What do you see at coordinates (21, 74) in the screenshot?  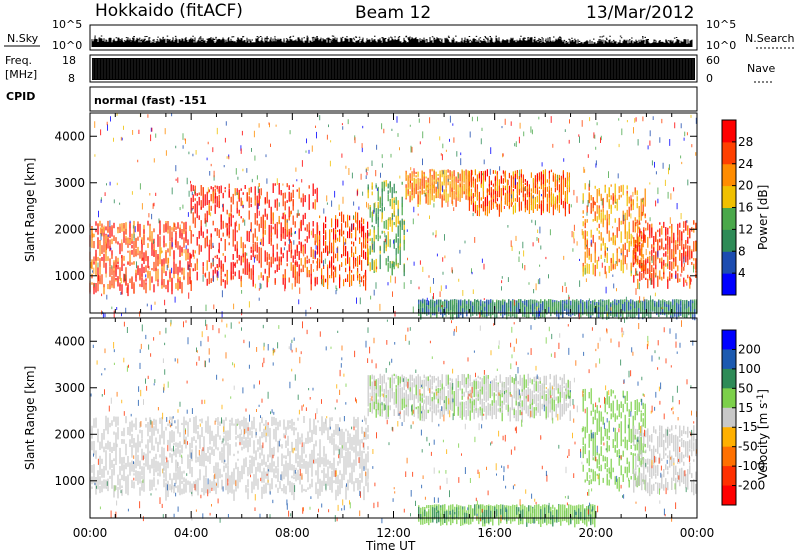 I see `freq-label-2: [MHz]` at bounding box center [21, 74].